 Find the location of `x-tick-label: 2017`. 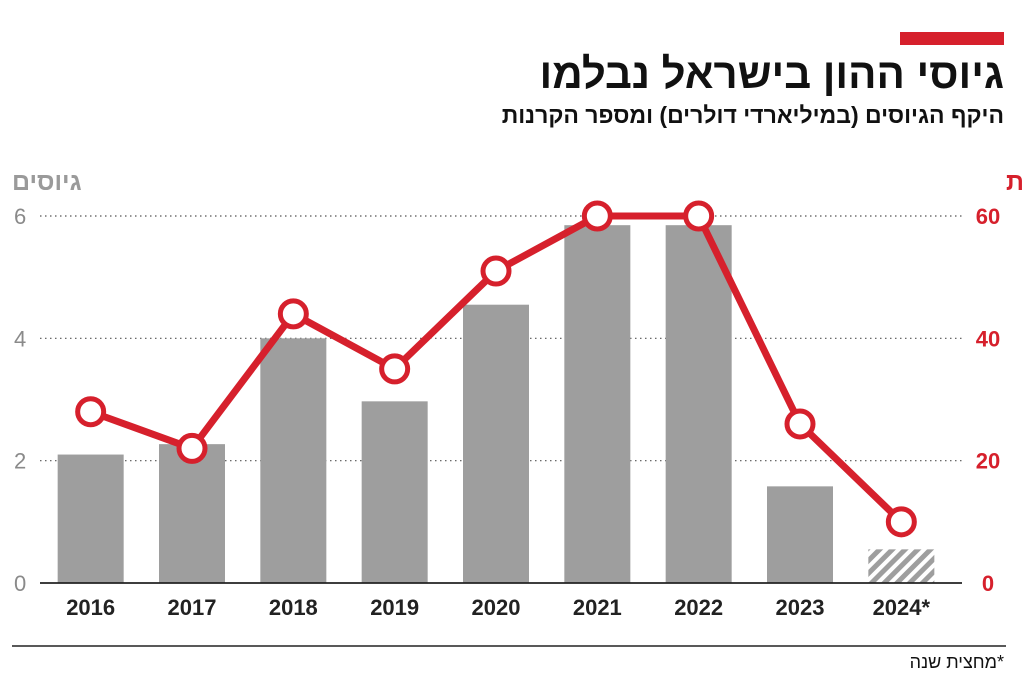

x-tick-label: 2017 is located at coordinates (192, 607).